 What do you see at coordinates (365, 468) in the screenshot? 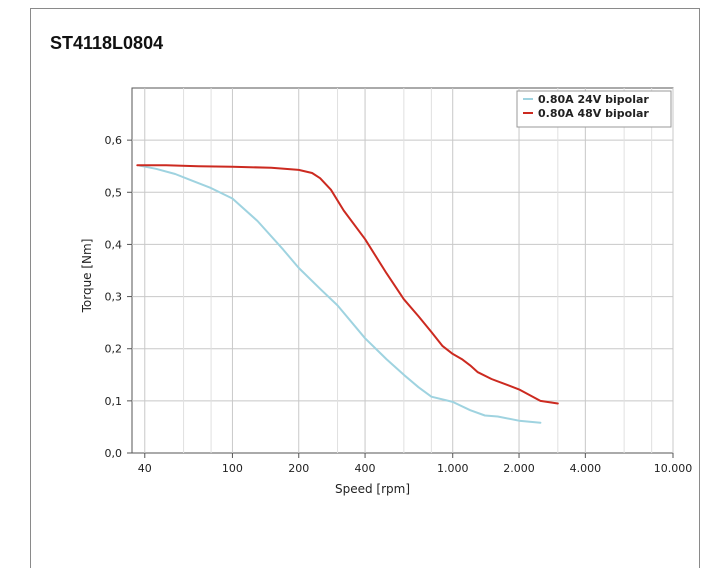
I see `x-tick-label: 400` at bounding box center [365, 468].